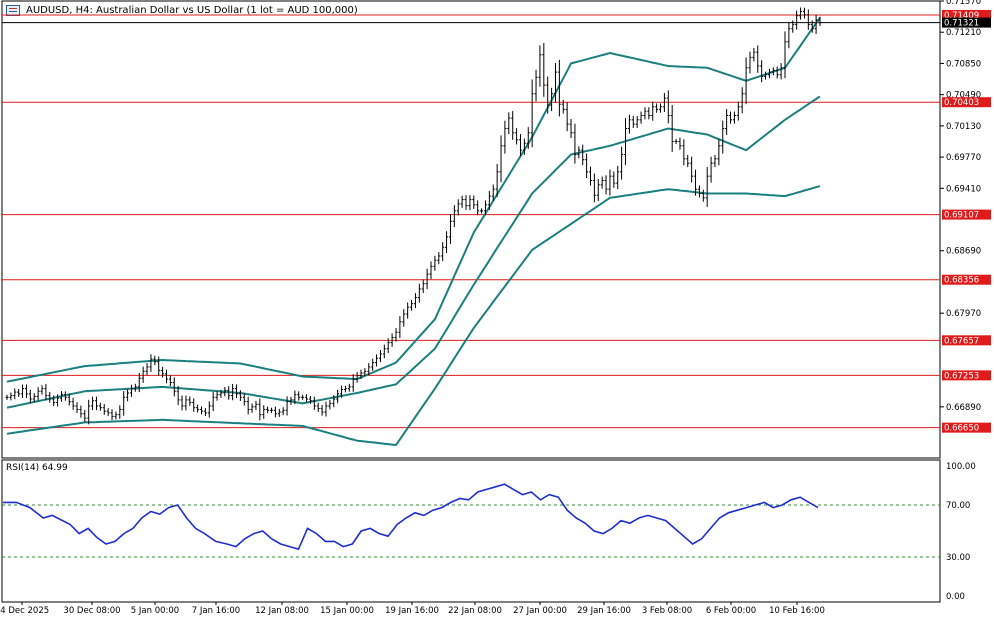 This screenshot has width=994, height=622. What do you see at coordinates (24, 611) in the screenshot?
I see `x-tick-label: 24 Dec 2025` at bounding box center [24, 611].